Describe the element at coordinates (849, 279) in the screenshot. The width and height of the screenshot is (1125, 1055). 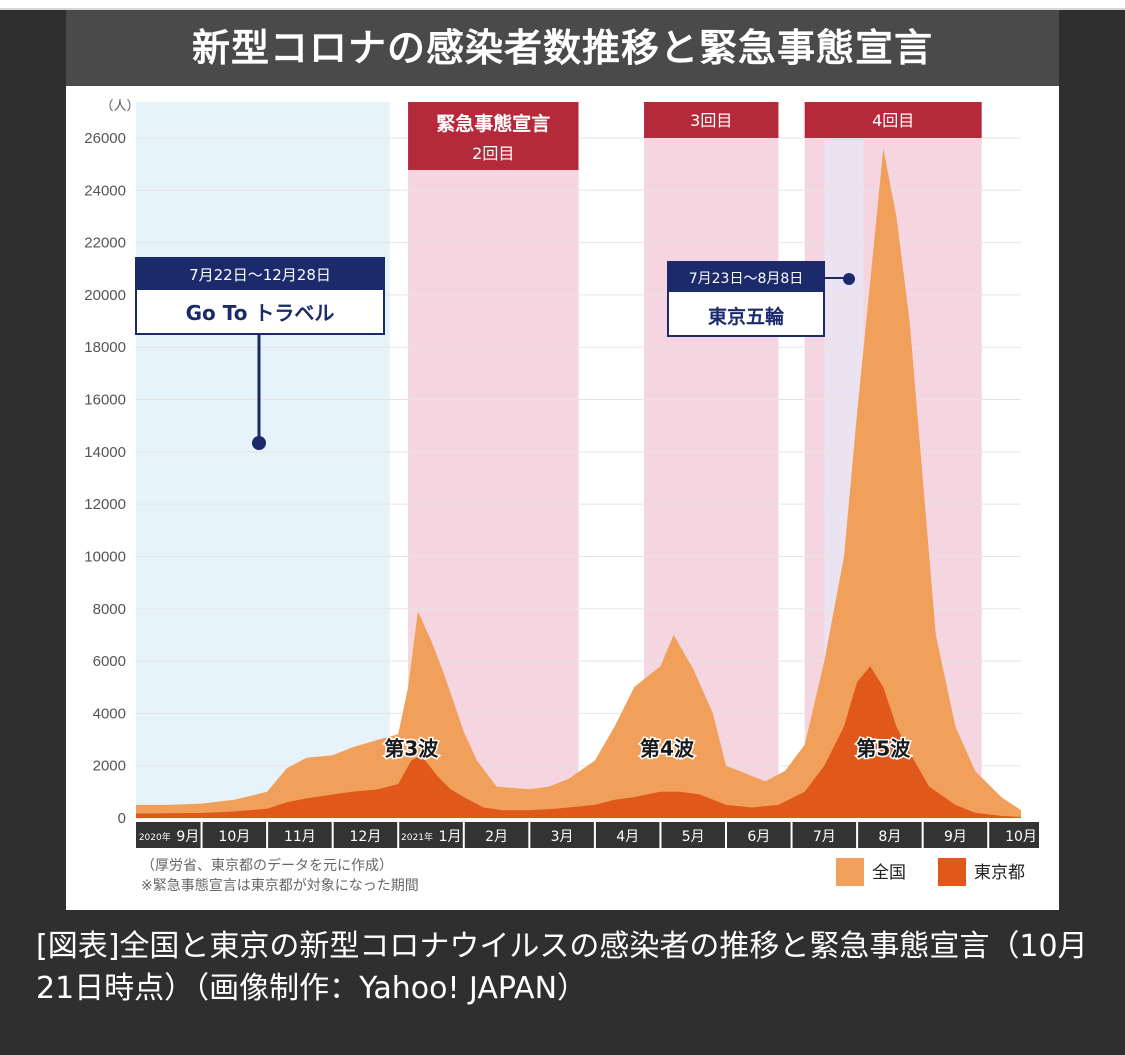
I see `olympics-leader-dot` at that location.